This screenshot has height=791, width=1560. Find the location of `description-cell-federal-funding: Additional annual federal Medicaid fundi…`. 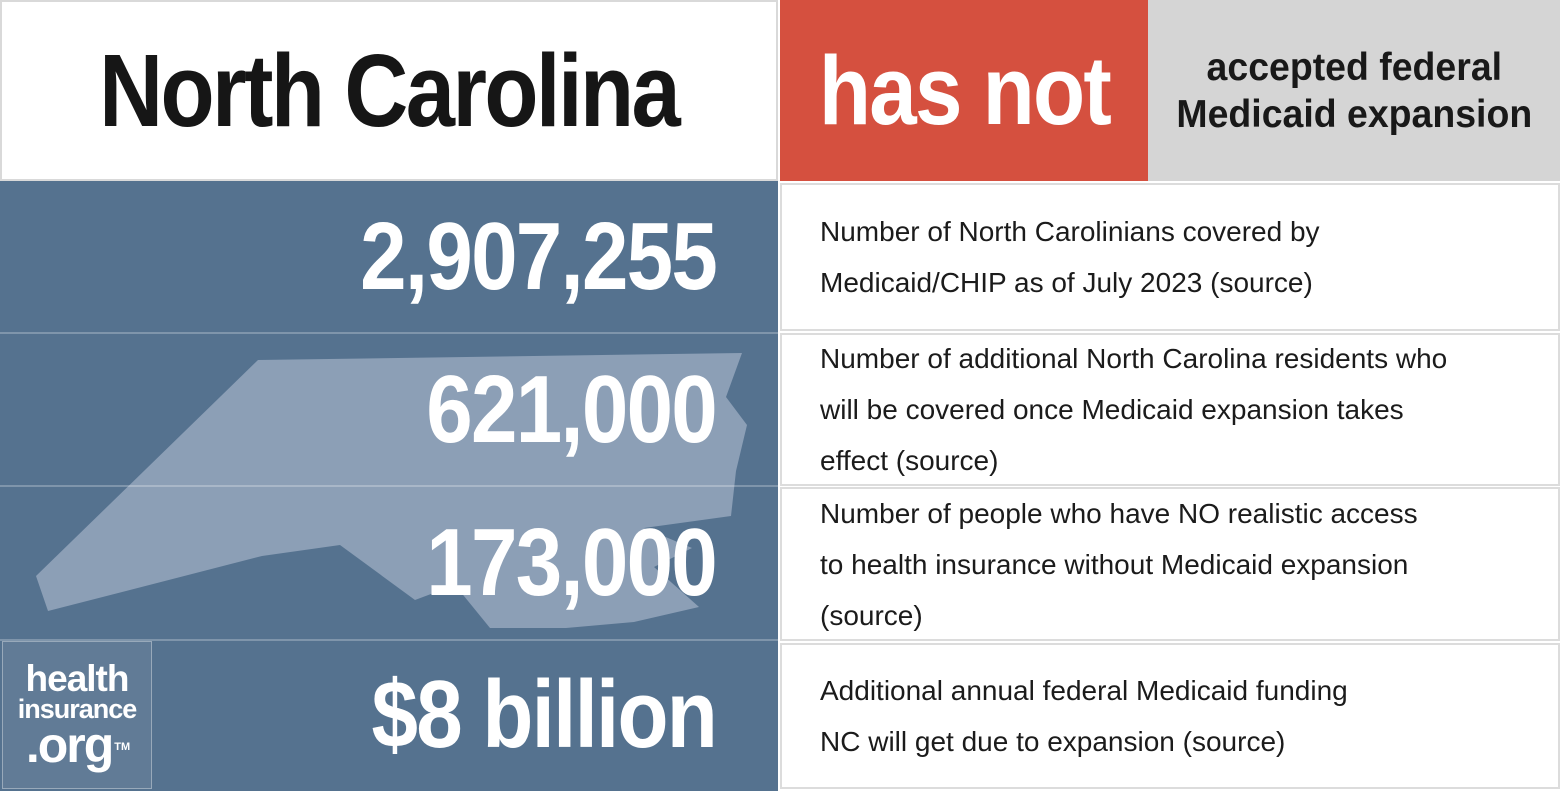

description-cell-federal-funding: Additional annual federal Medicaid fundi… is located at coordinates (1170, 716).